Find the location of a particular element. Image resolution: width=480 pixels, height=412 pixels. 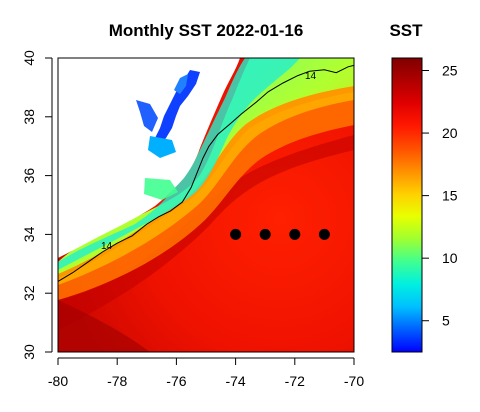

colorbar-ticks: 5 10 15 20 25 is located at coordinates (440, 196).